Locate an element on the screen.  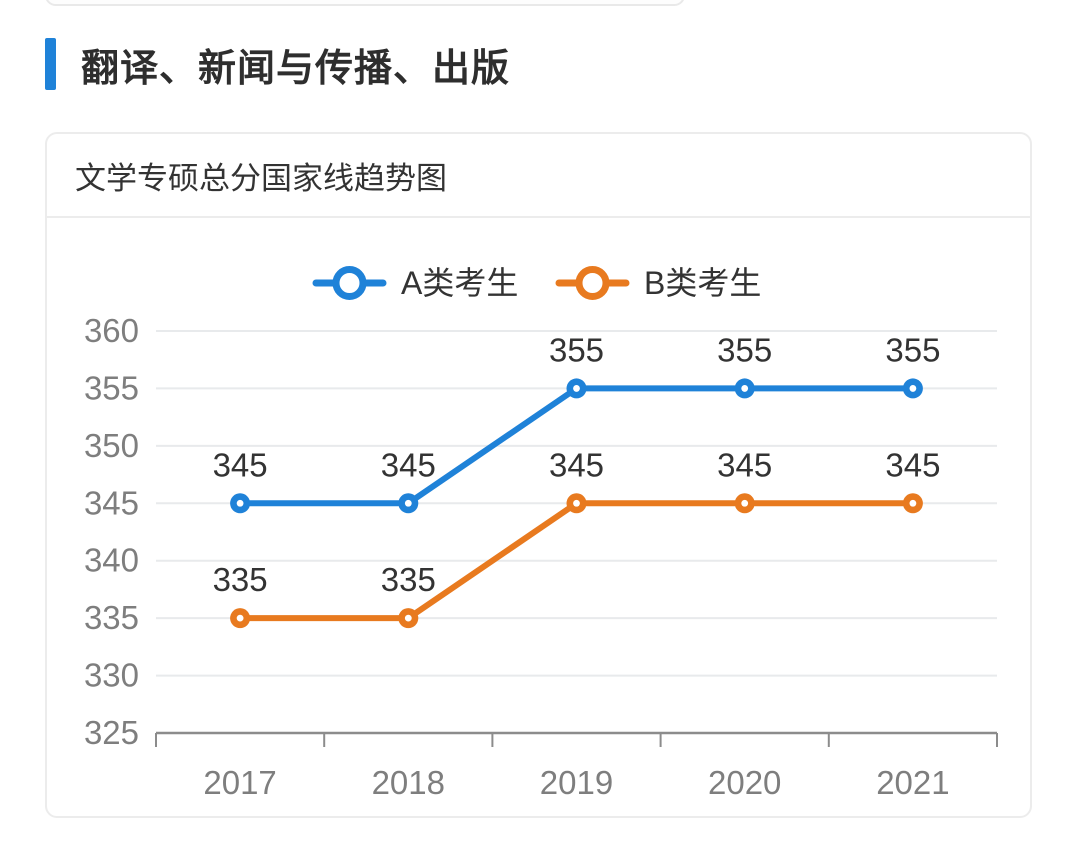
y-axis-label: 330 is located at coordinates (111, 675).